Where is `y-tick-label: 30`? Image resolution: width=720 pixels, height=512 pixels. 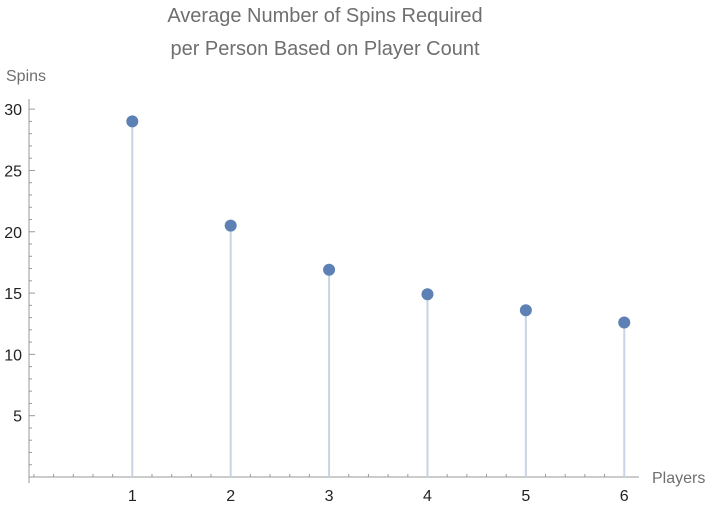
y-tick-label: 30 is located at coordinates (13, 110).